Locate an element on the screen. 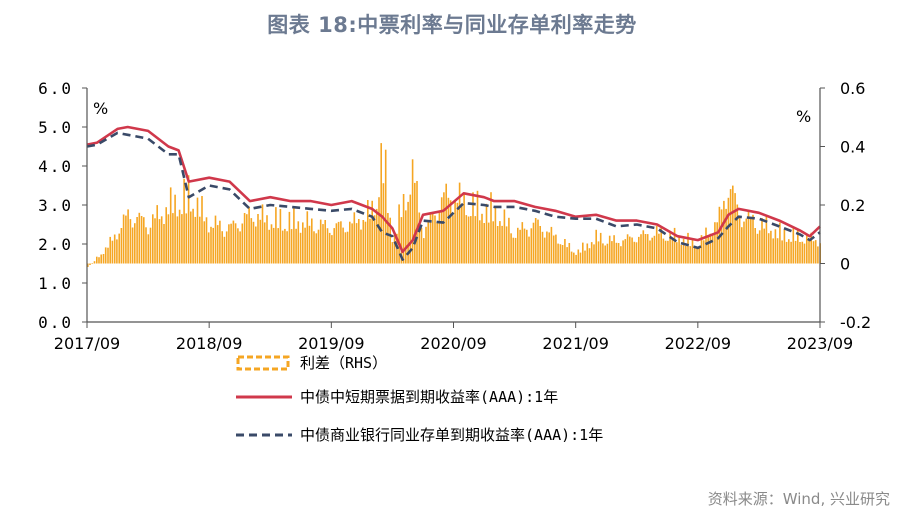  x-tick-label: 2018/09 is located at coordinates (209, 343).